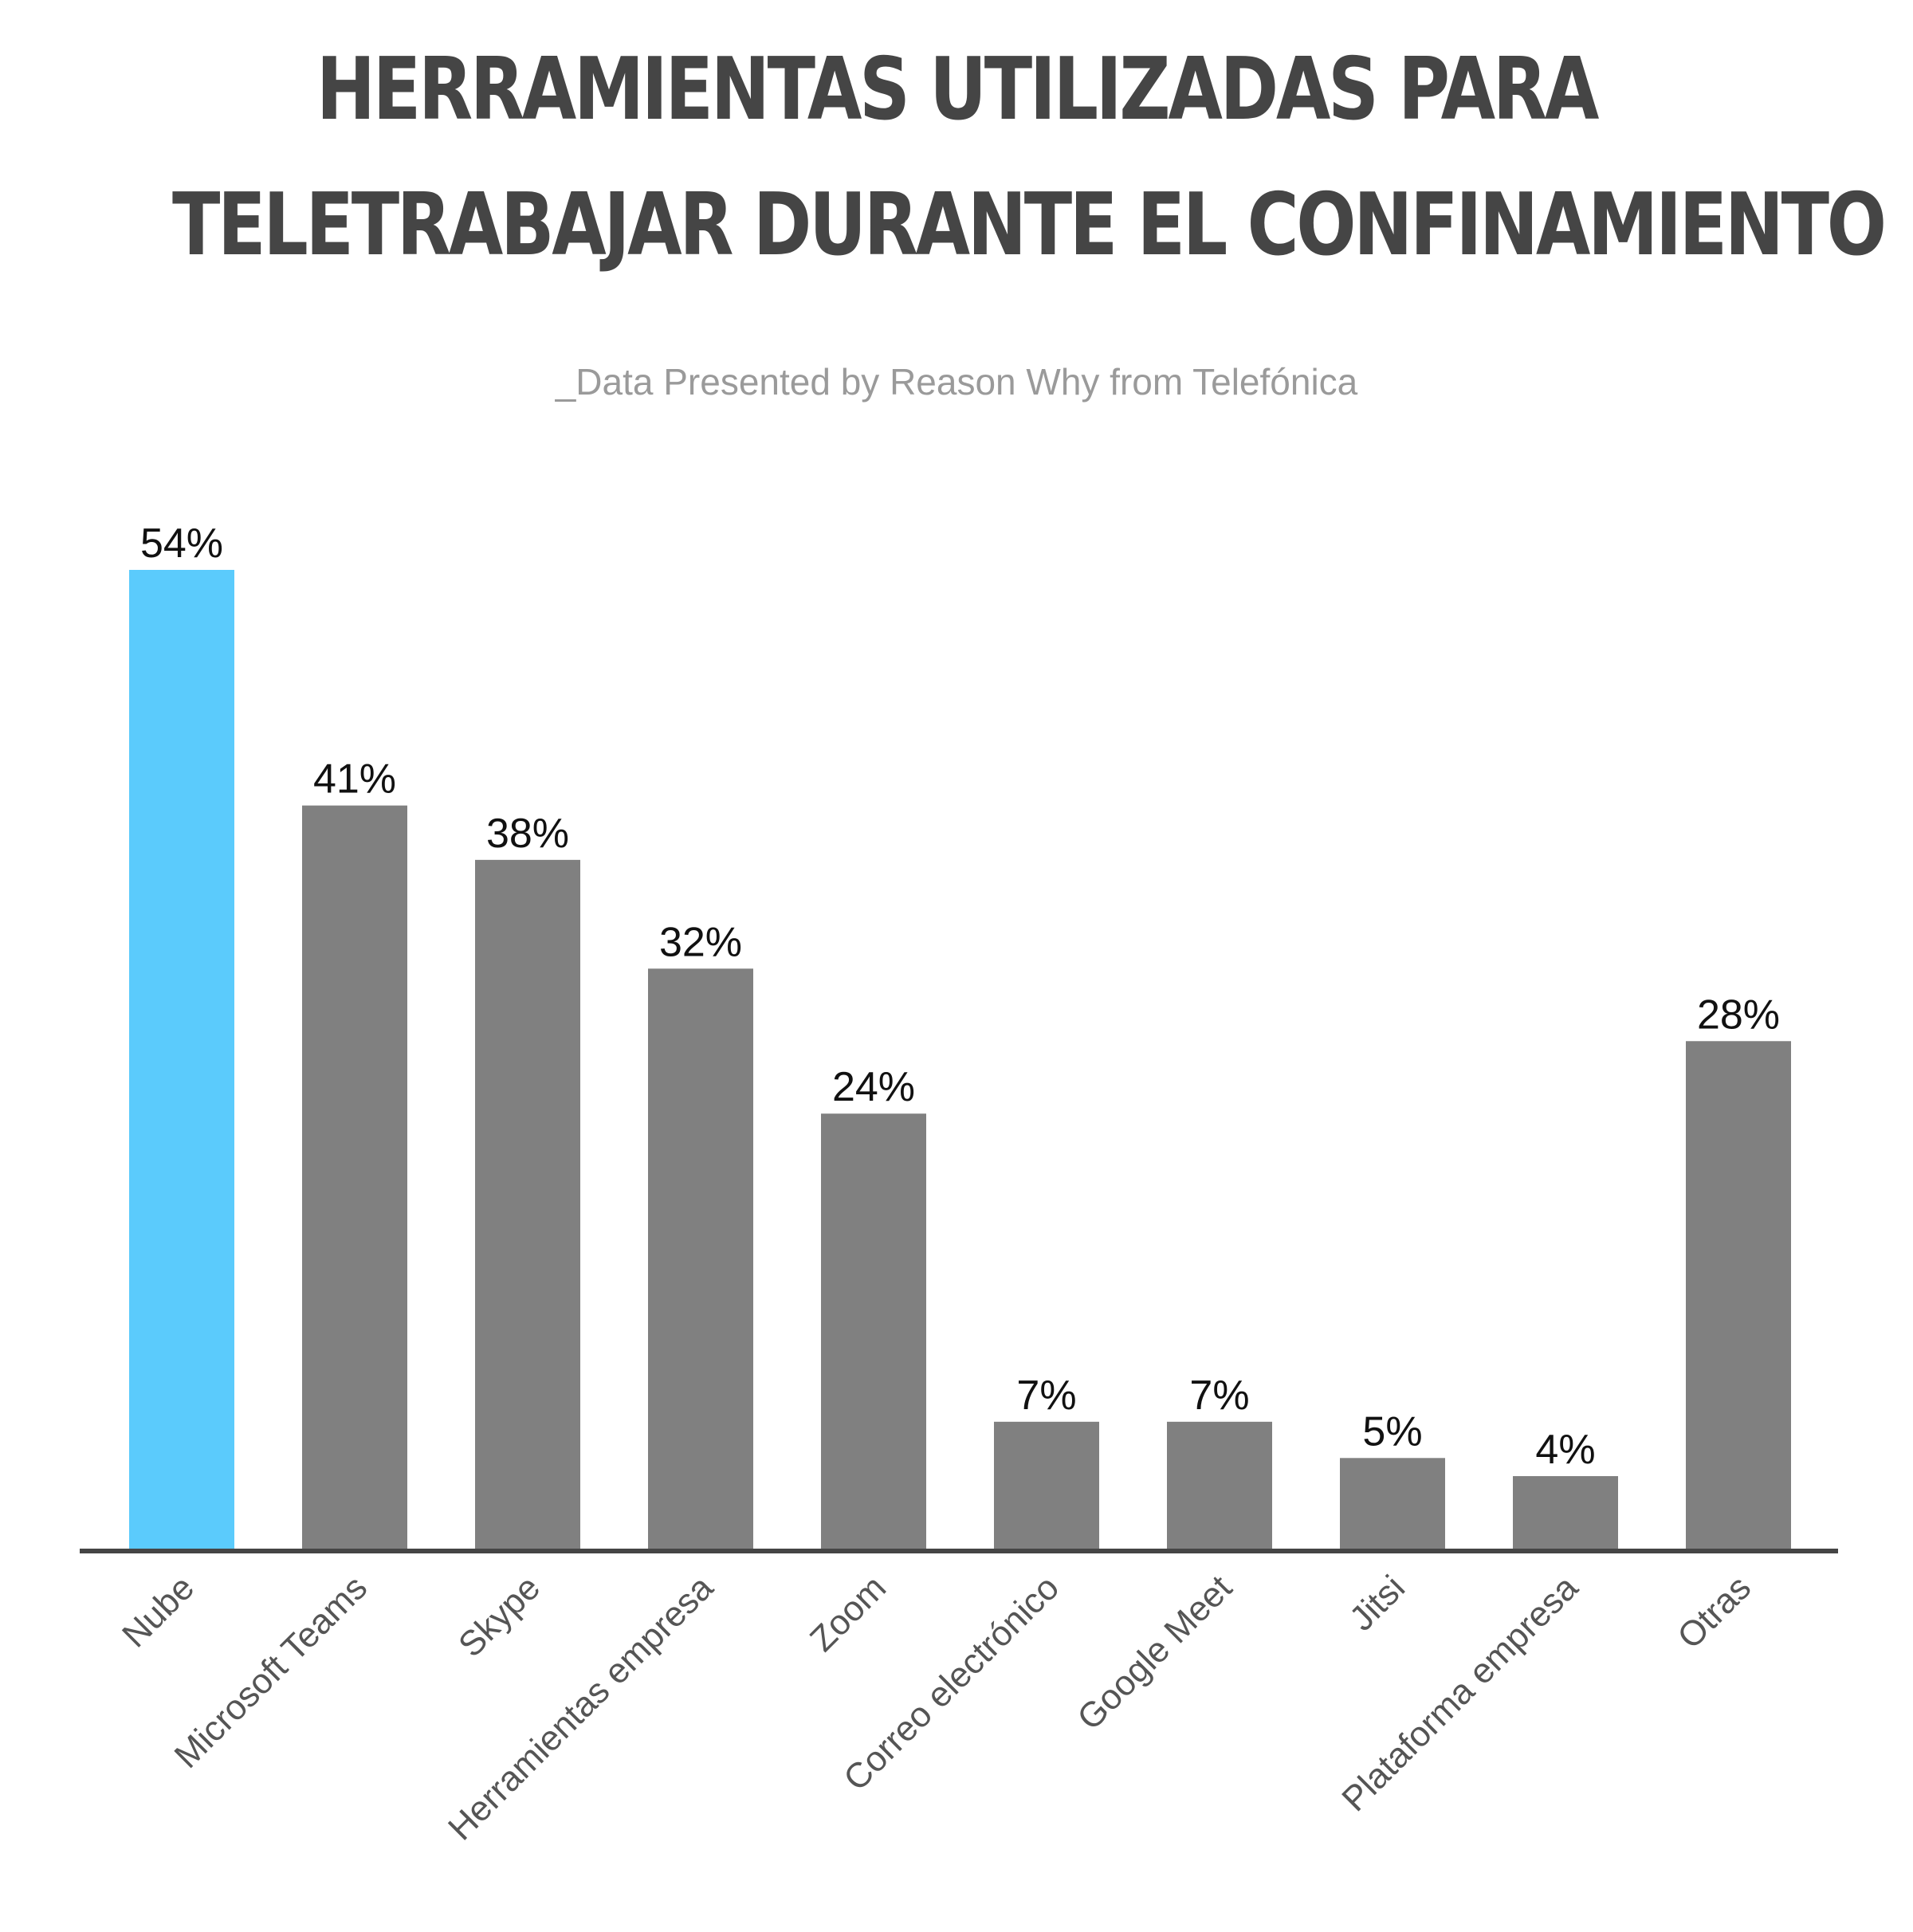  Describe the element at coordinates (1739, 1015) in the screenshot. I see `value-label-9: 28%` at that location.